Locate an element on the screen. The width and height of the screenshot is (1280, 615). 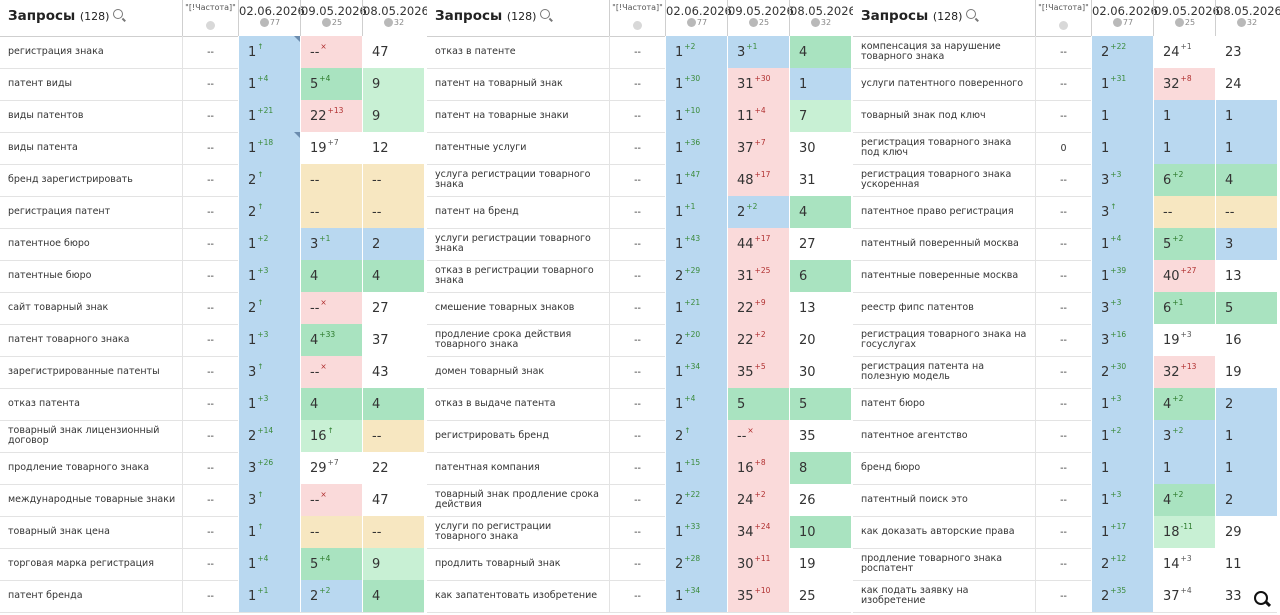
keyword-cell: зарегистрированные патенты is located at coordinates (84, 371).